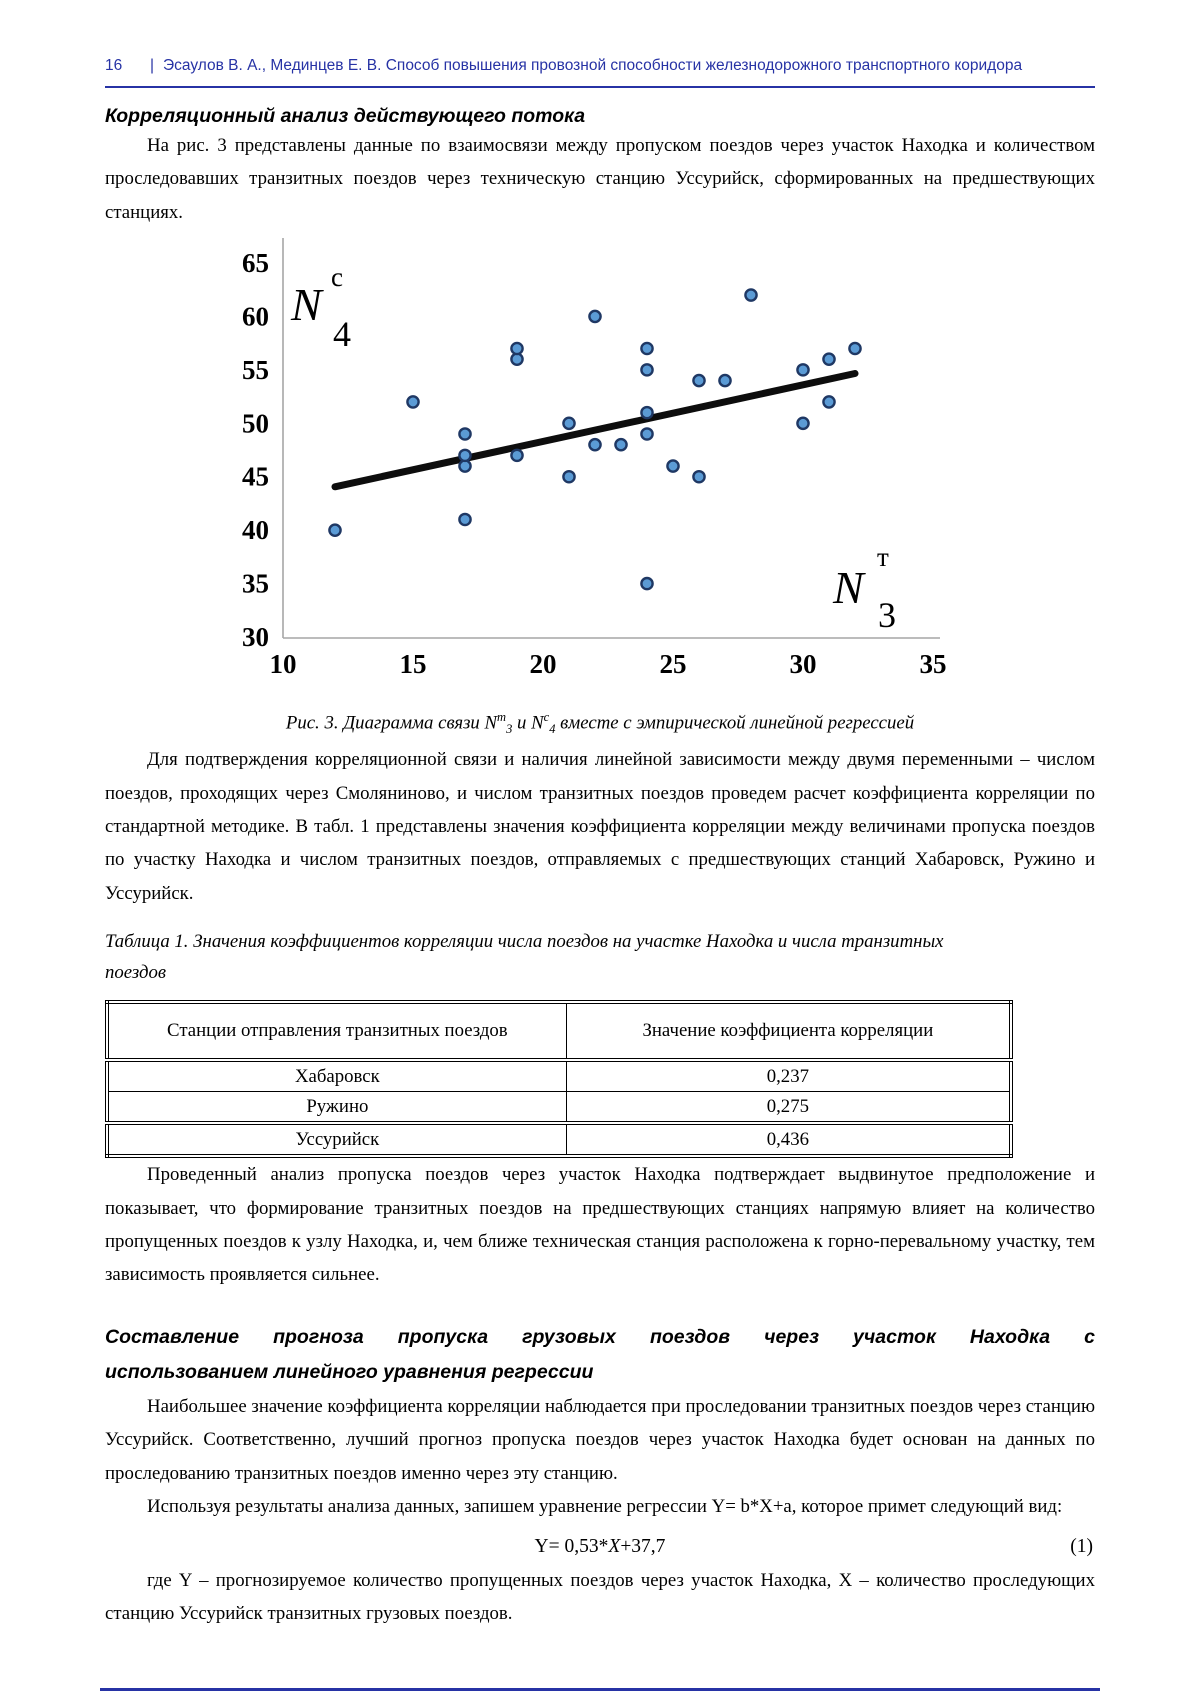 This screenshot has width=1200, height=1697. I want to click on caption-n2-sub: 4, so click(552, 729).